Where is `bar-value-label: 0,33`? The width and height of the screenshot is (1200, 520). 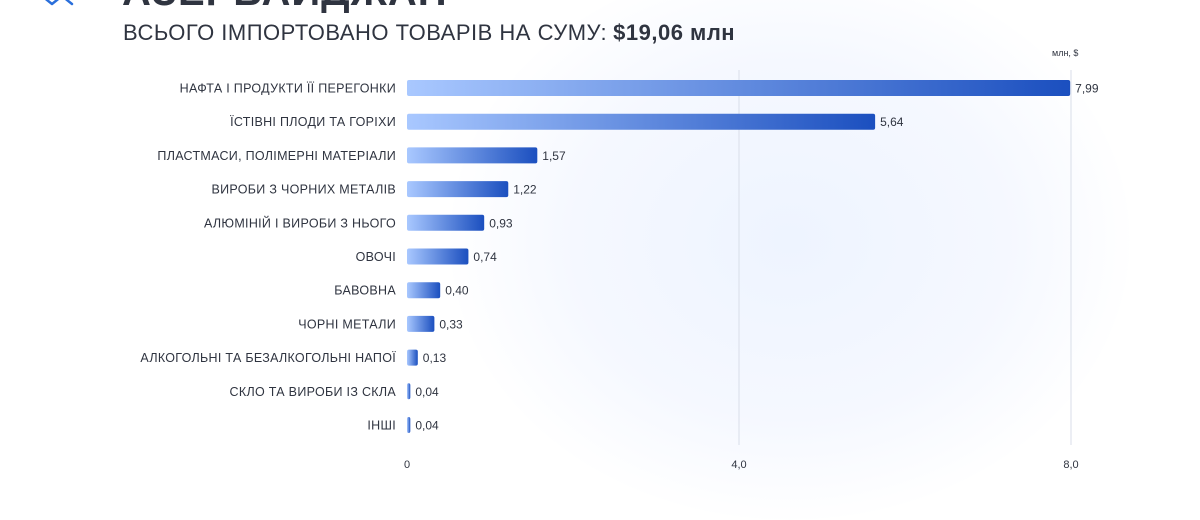 bar-value-label: 0,33 is located at coordinates (451, 324).